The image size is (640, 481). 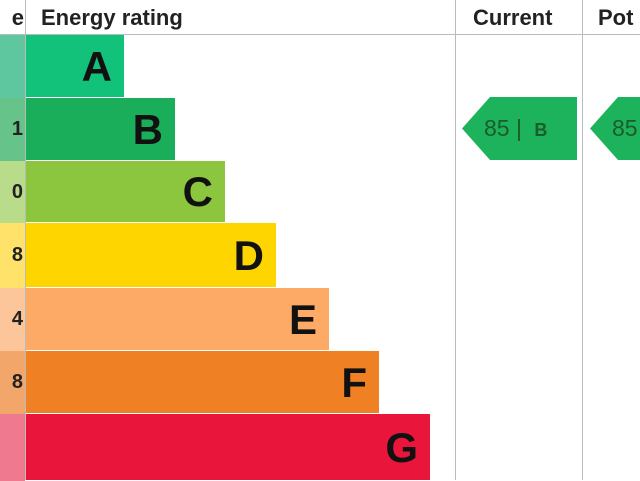 I want to click on band-bar-d: D, so click(x=151, y=255).